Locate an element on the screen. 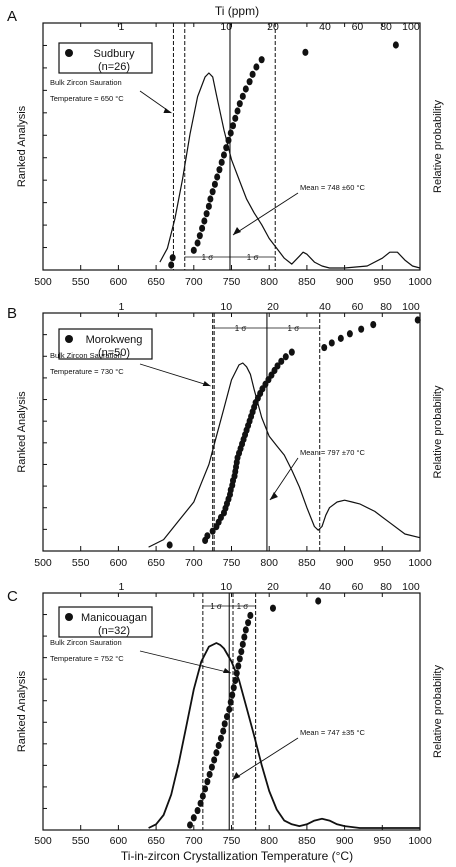  y2-axis-label: Relative probability is located at coordinates (438, 431).